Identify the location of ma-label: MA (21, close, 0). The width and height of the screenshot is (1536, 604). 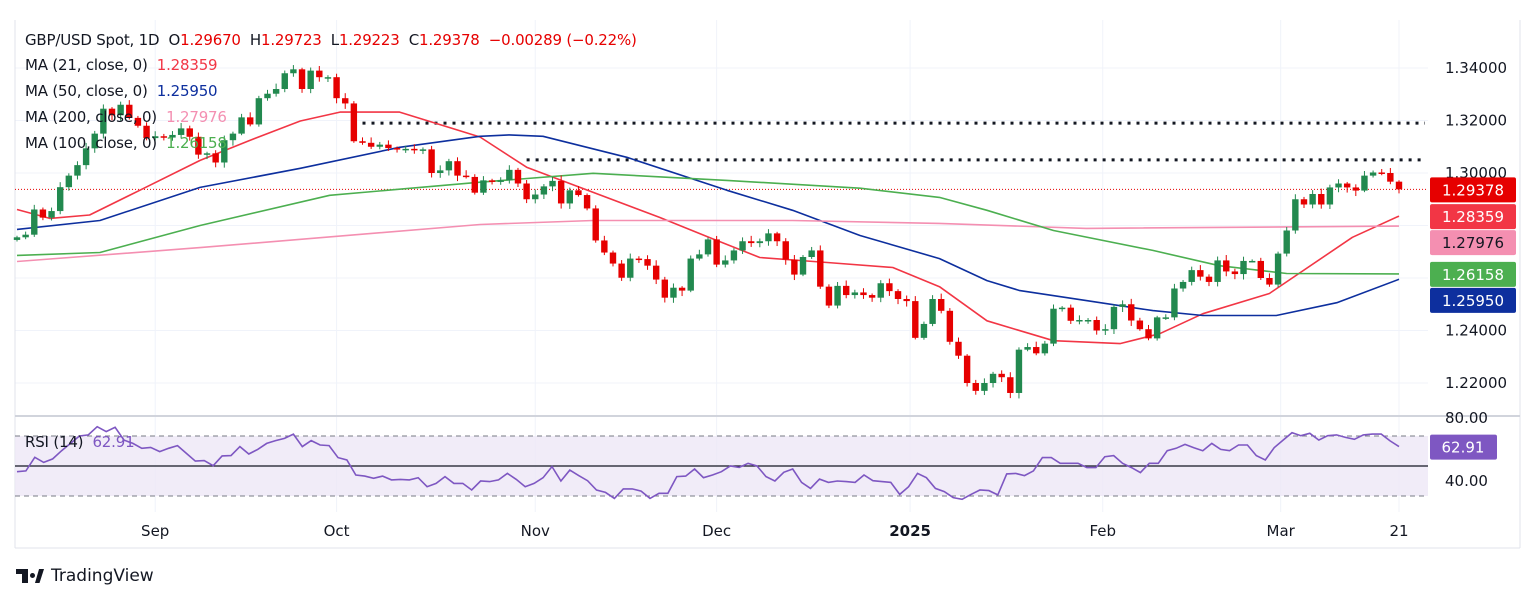
(86, 65).